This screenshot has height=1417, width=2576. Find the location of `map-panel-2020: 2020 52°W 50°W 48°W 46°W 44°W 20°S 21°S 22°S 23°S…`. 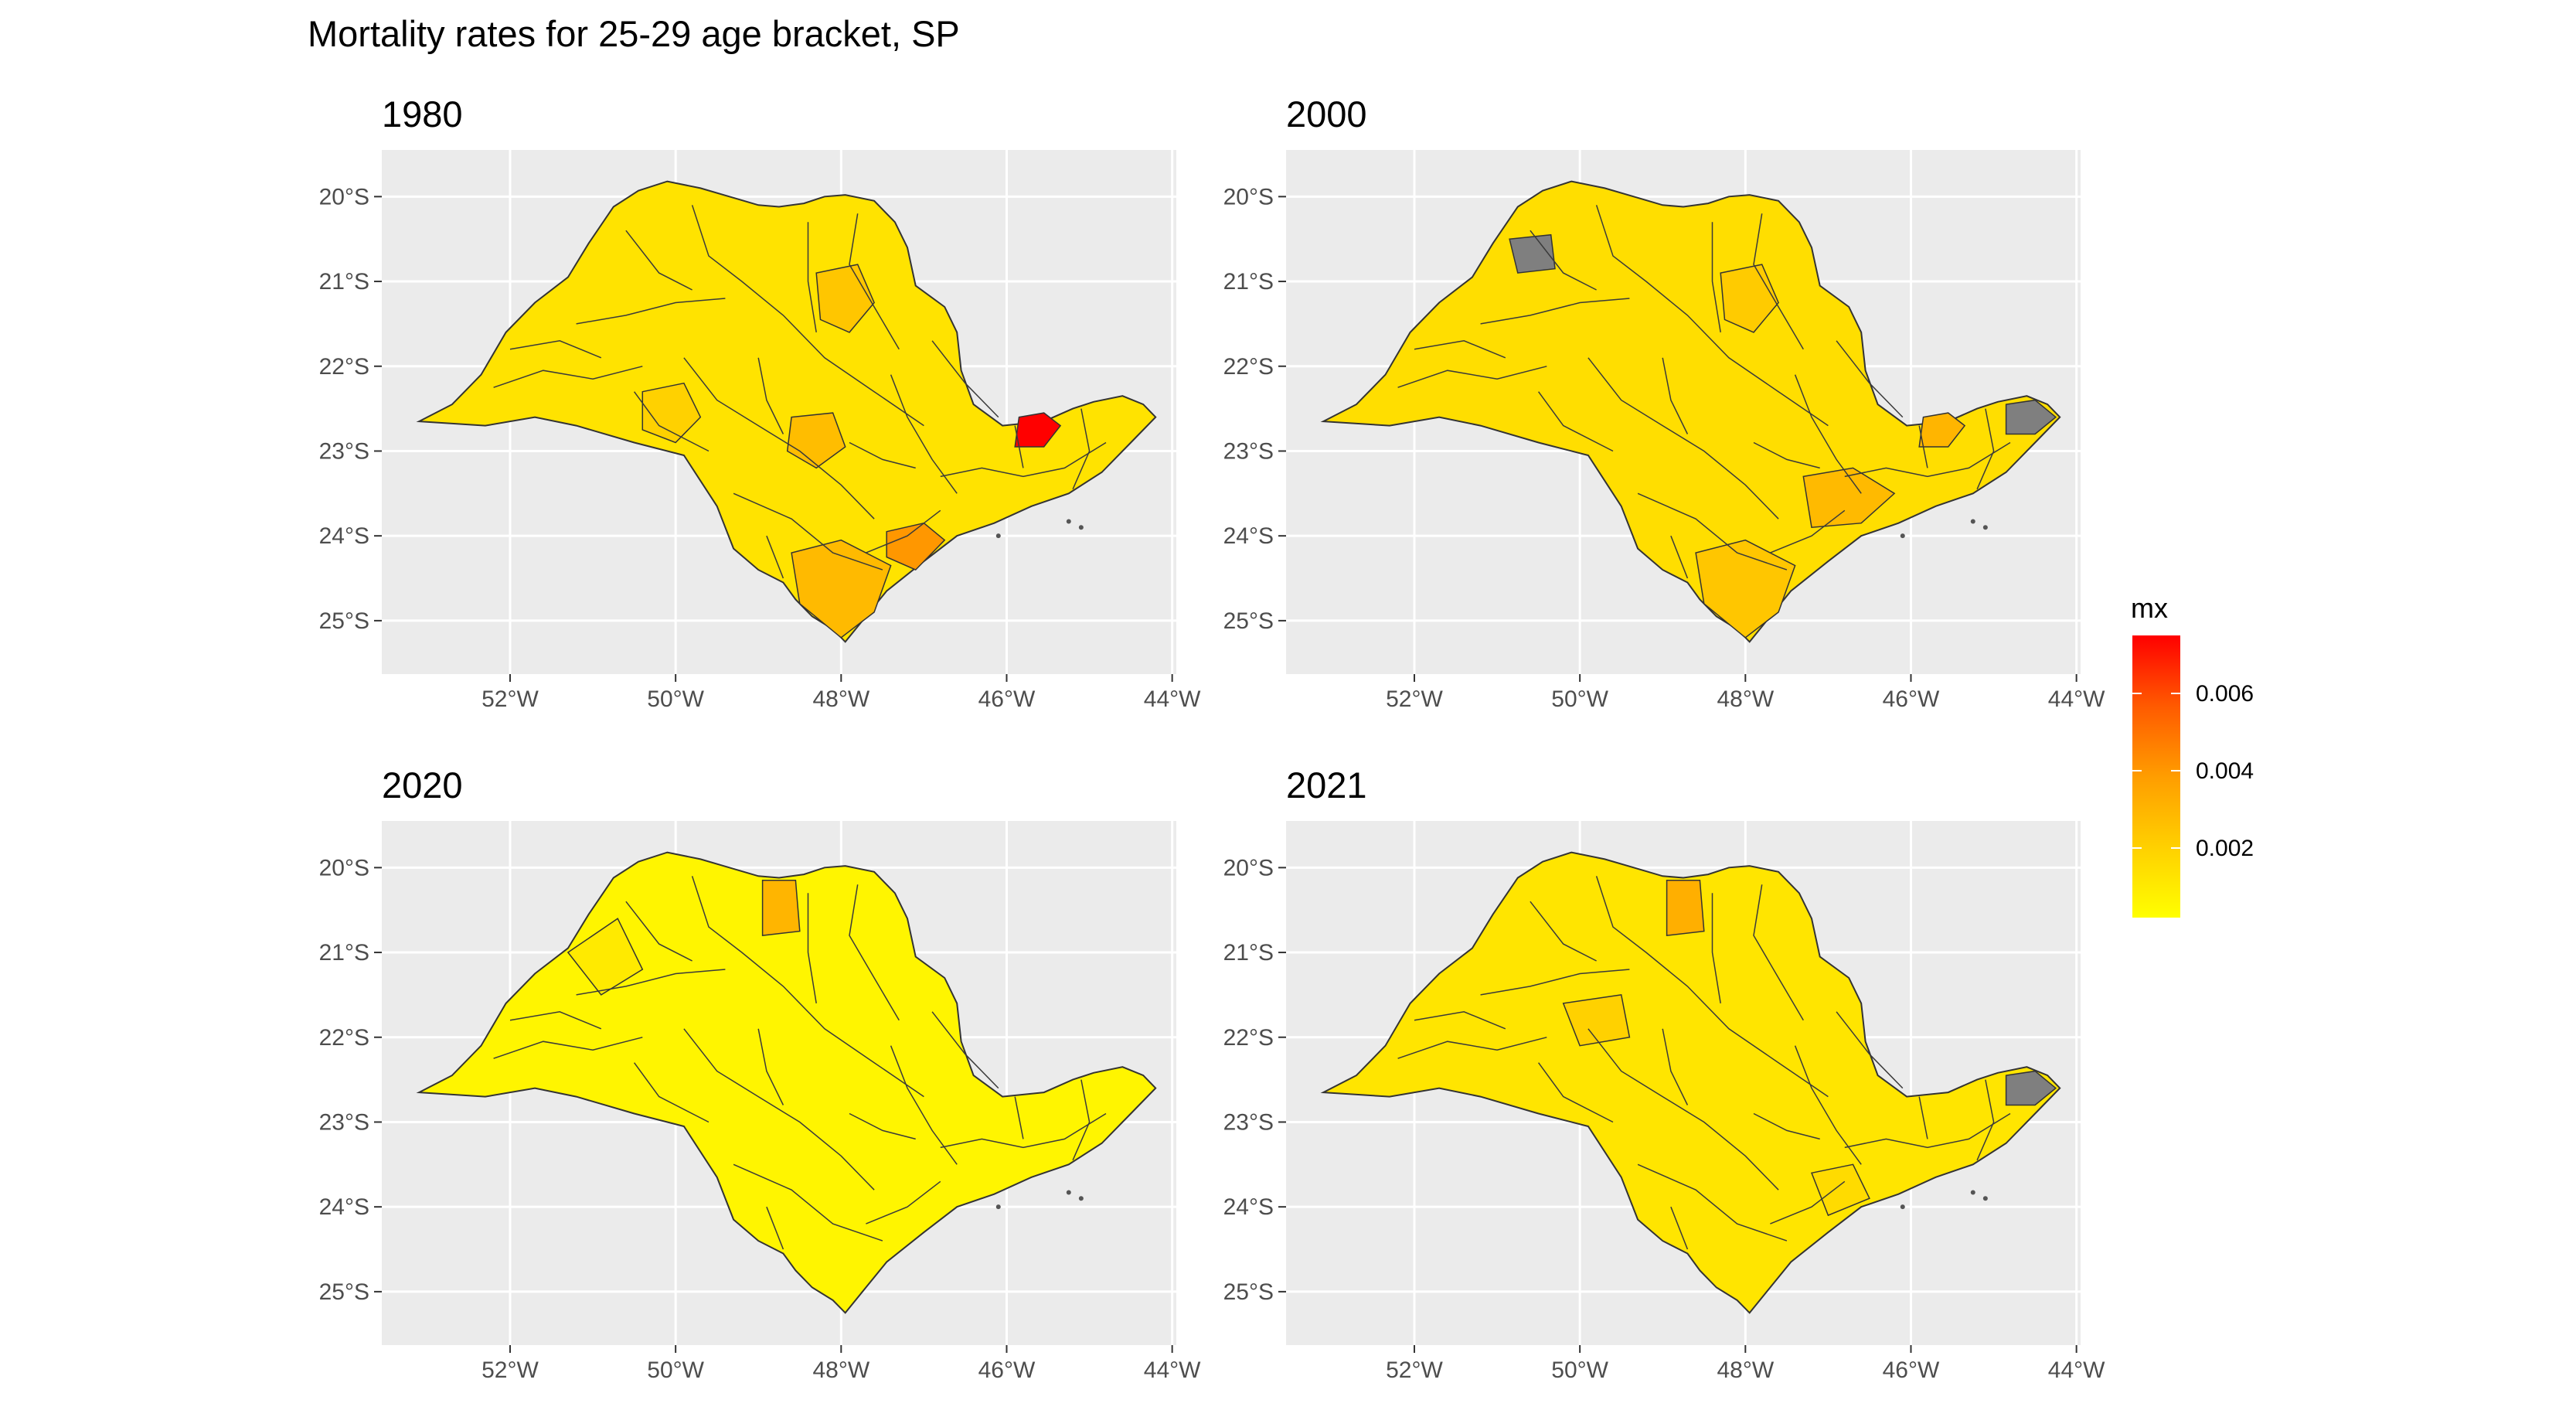

map-panel-2020: 2020 52°W 50°W 48°W 46°W 44°W 20°S 21°S 22°S 23°S… is located at coordinates (760, 1074).